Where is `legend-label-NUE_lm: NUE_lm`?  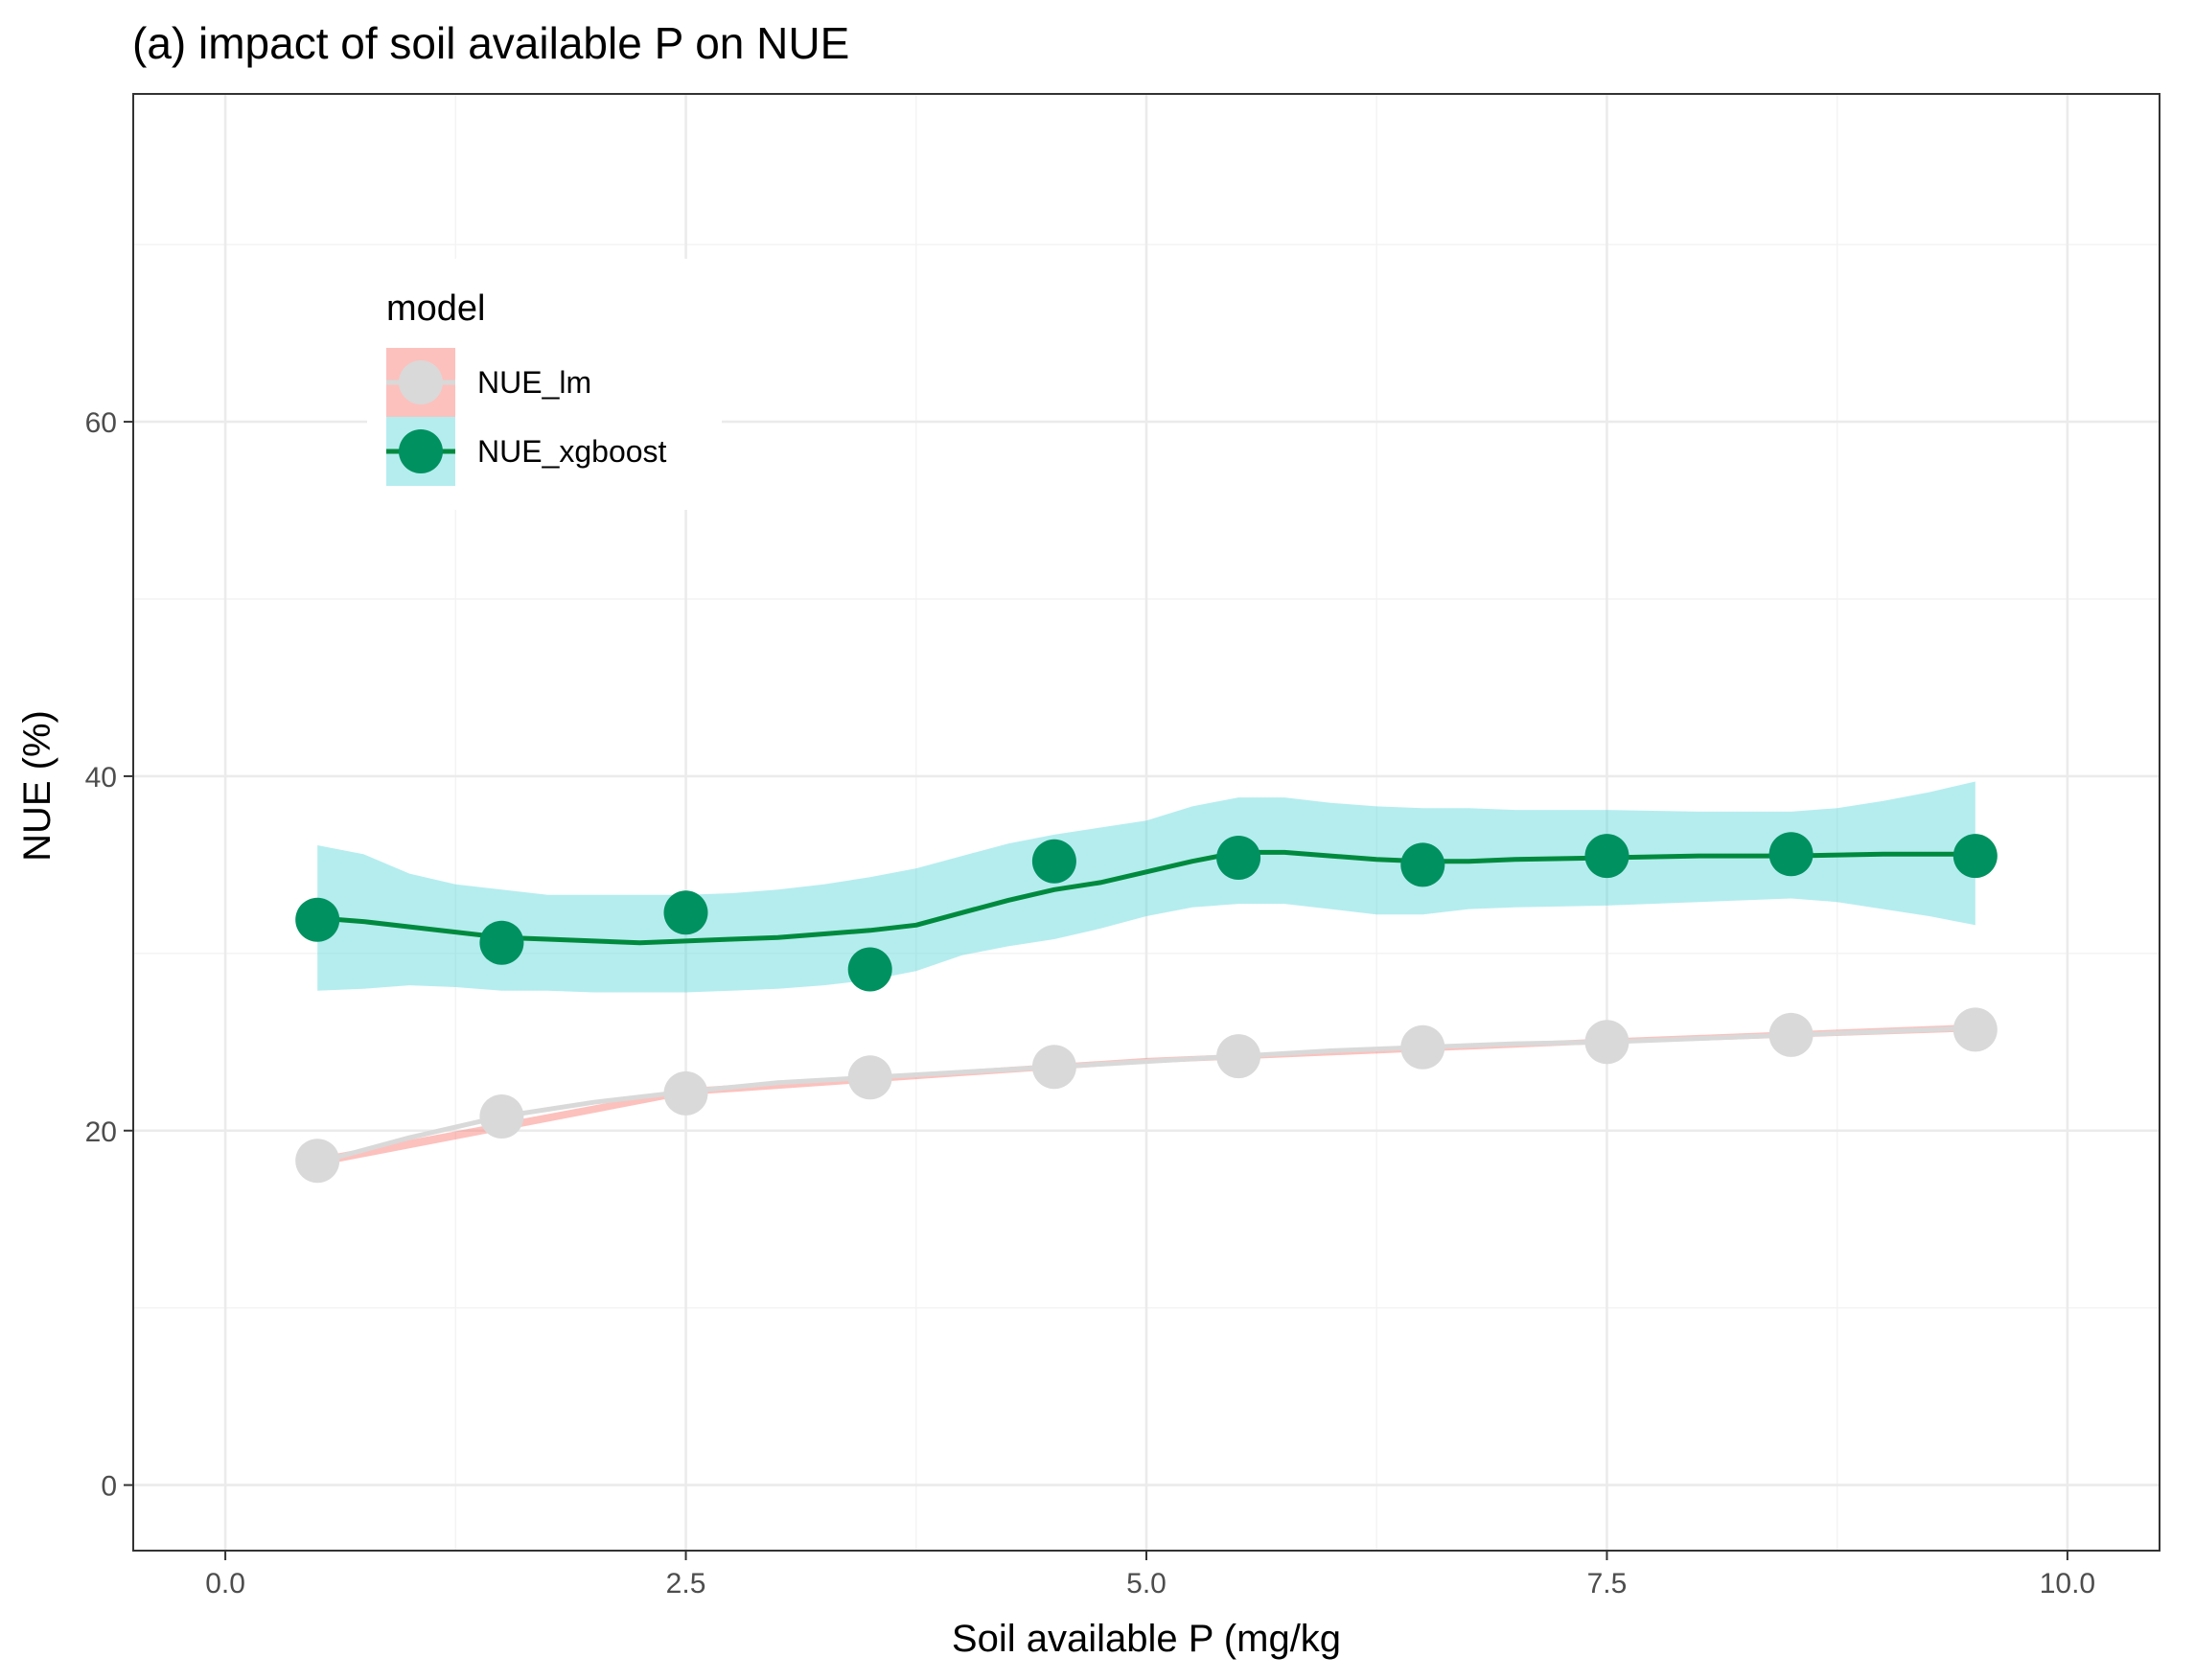 legend-label-NUE_lm: NUE_lm is located at coordinates (534, 382).